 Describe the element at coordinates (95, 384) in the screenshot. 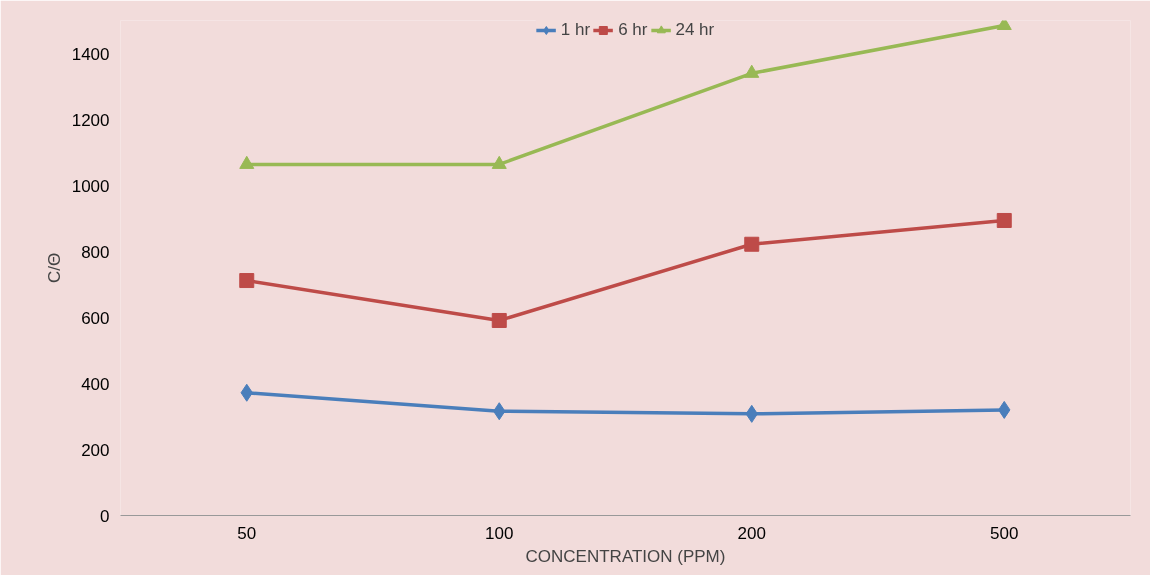

I see `y-tick-label: 400` at that location.